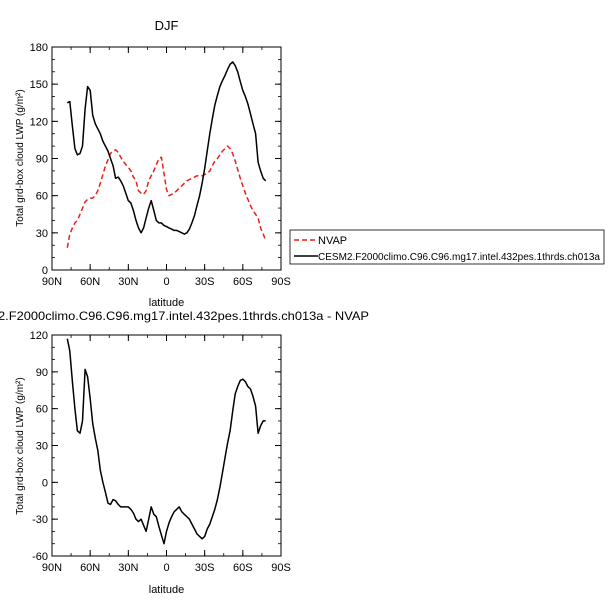  What do you see at coordinates (205, 568) in the screenshot?
I see `bottom-chart-xtick-label: 30S` at bounding box center [205, 568].